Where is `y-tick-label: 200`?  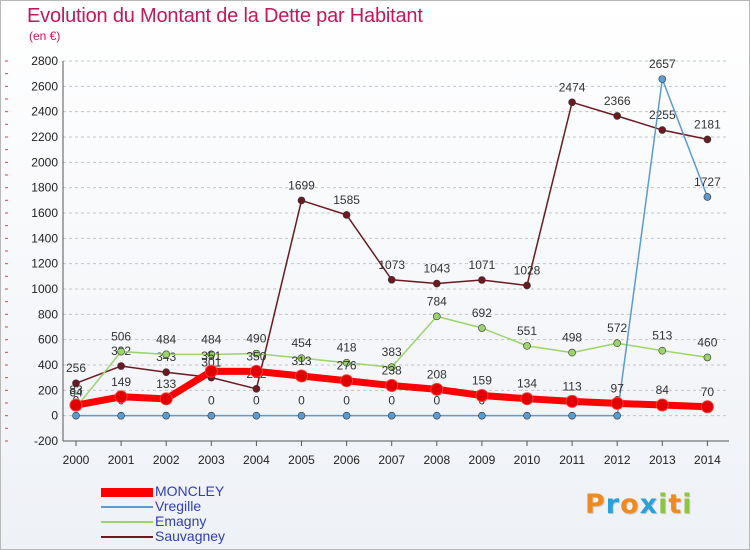 y-tick-label: 200 is located at coordinates (48, 390).